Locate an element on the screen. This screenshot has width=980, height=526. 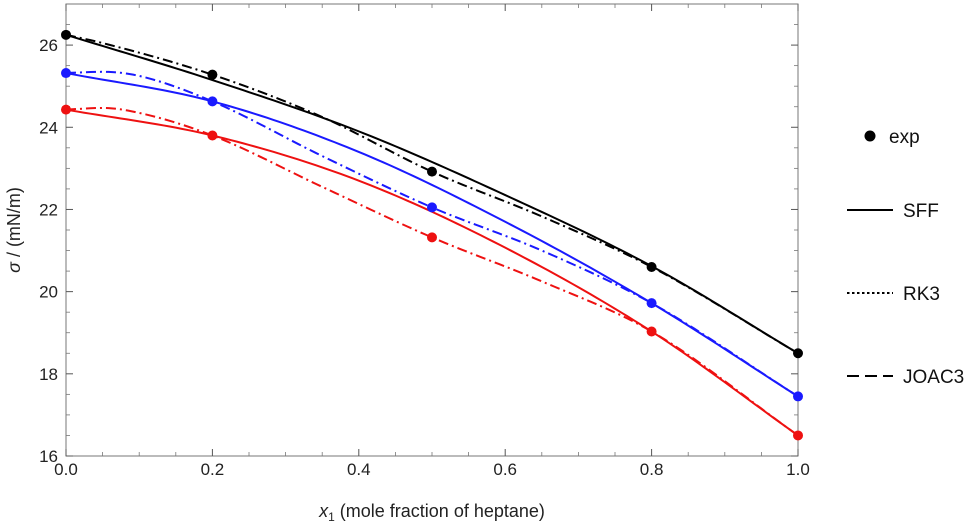
y-tick-label: 16 is located at coordinates (48, 456).